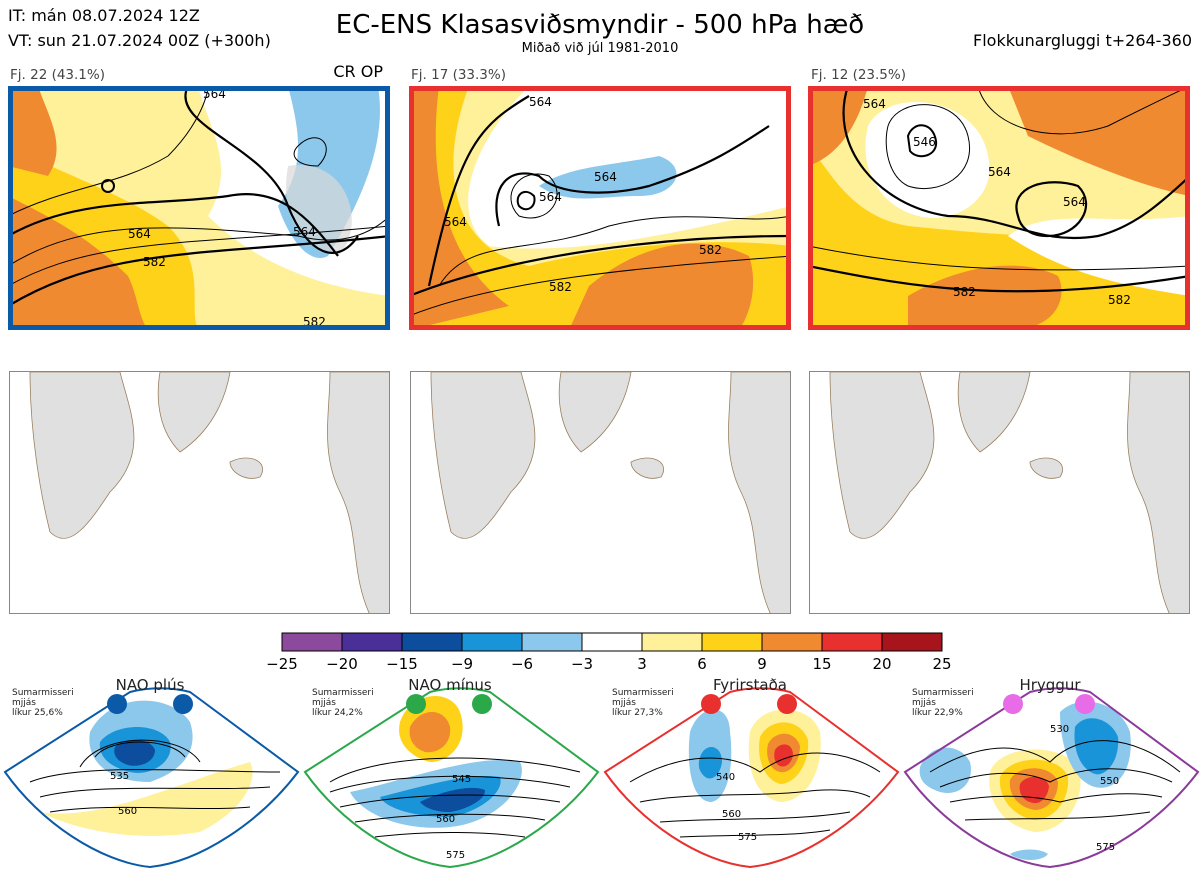 Image resolution: width=1200 pixels, height=875 pixels. What do you see at coordinates (57, 75) in the screenshot?
I see `cluster-1-label: Fj. 22 (43.1%)` at bounding box center [57, 75].